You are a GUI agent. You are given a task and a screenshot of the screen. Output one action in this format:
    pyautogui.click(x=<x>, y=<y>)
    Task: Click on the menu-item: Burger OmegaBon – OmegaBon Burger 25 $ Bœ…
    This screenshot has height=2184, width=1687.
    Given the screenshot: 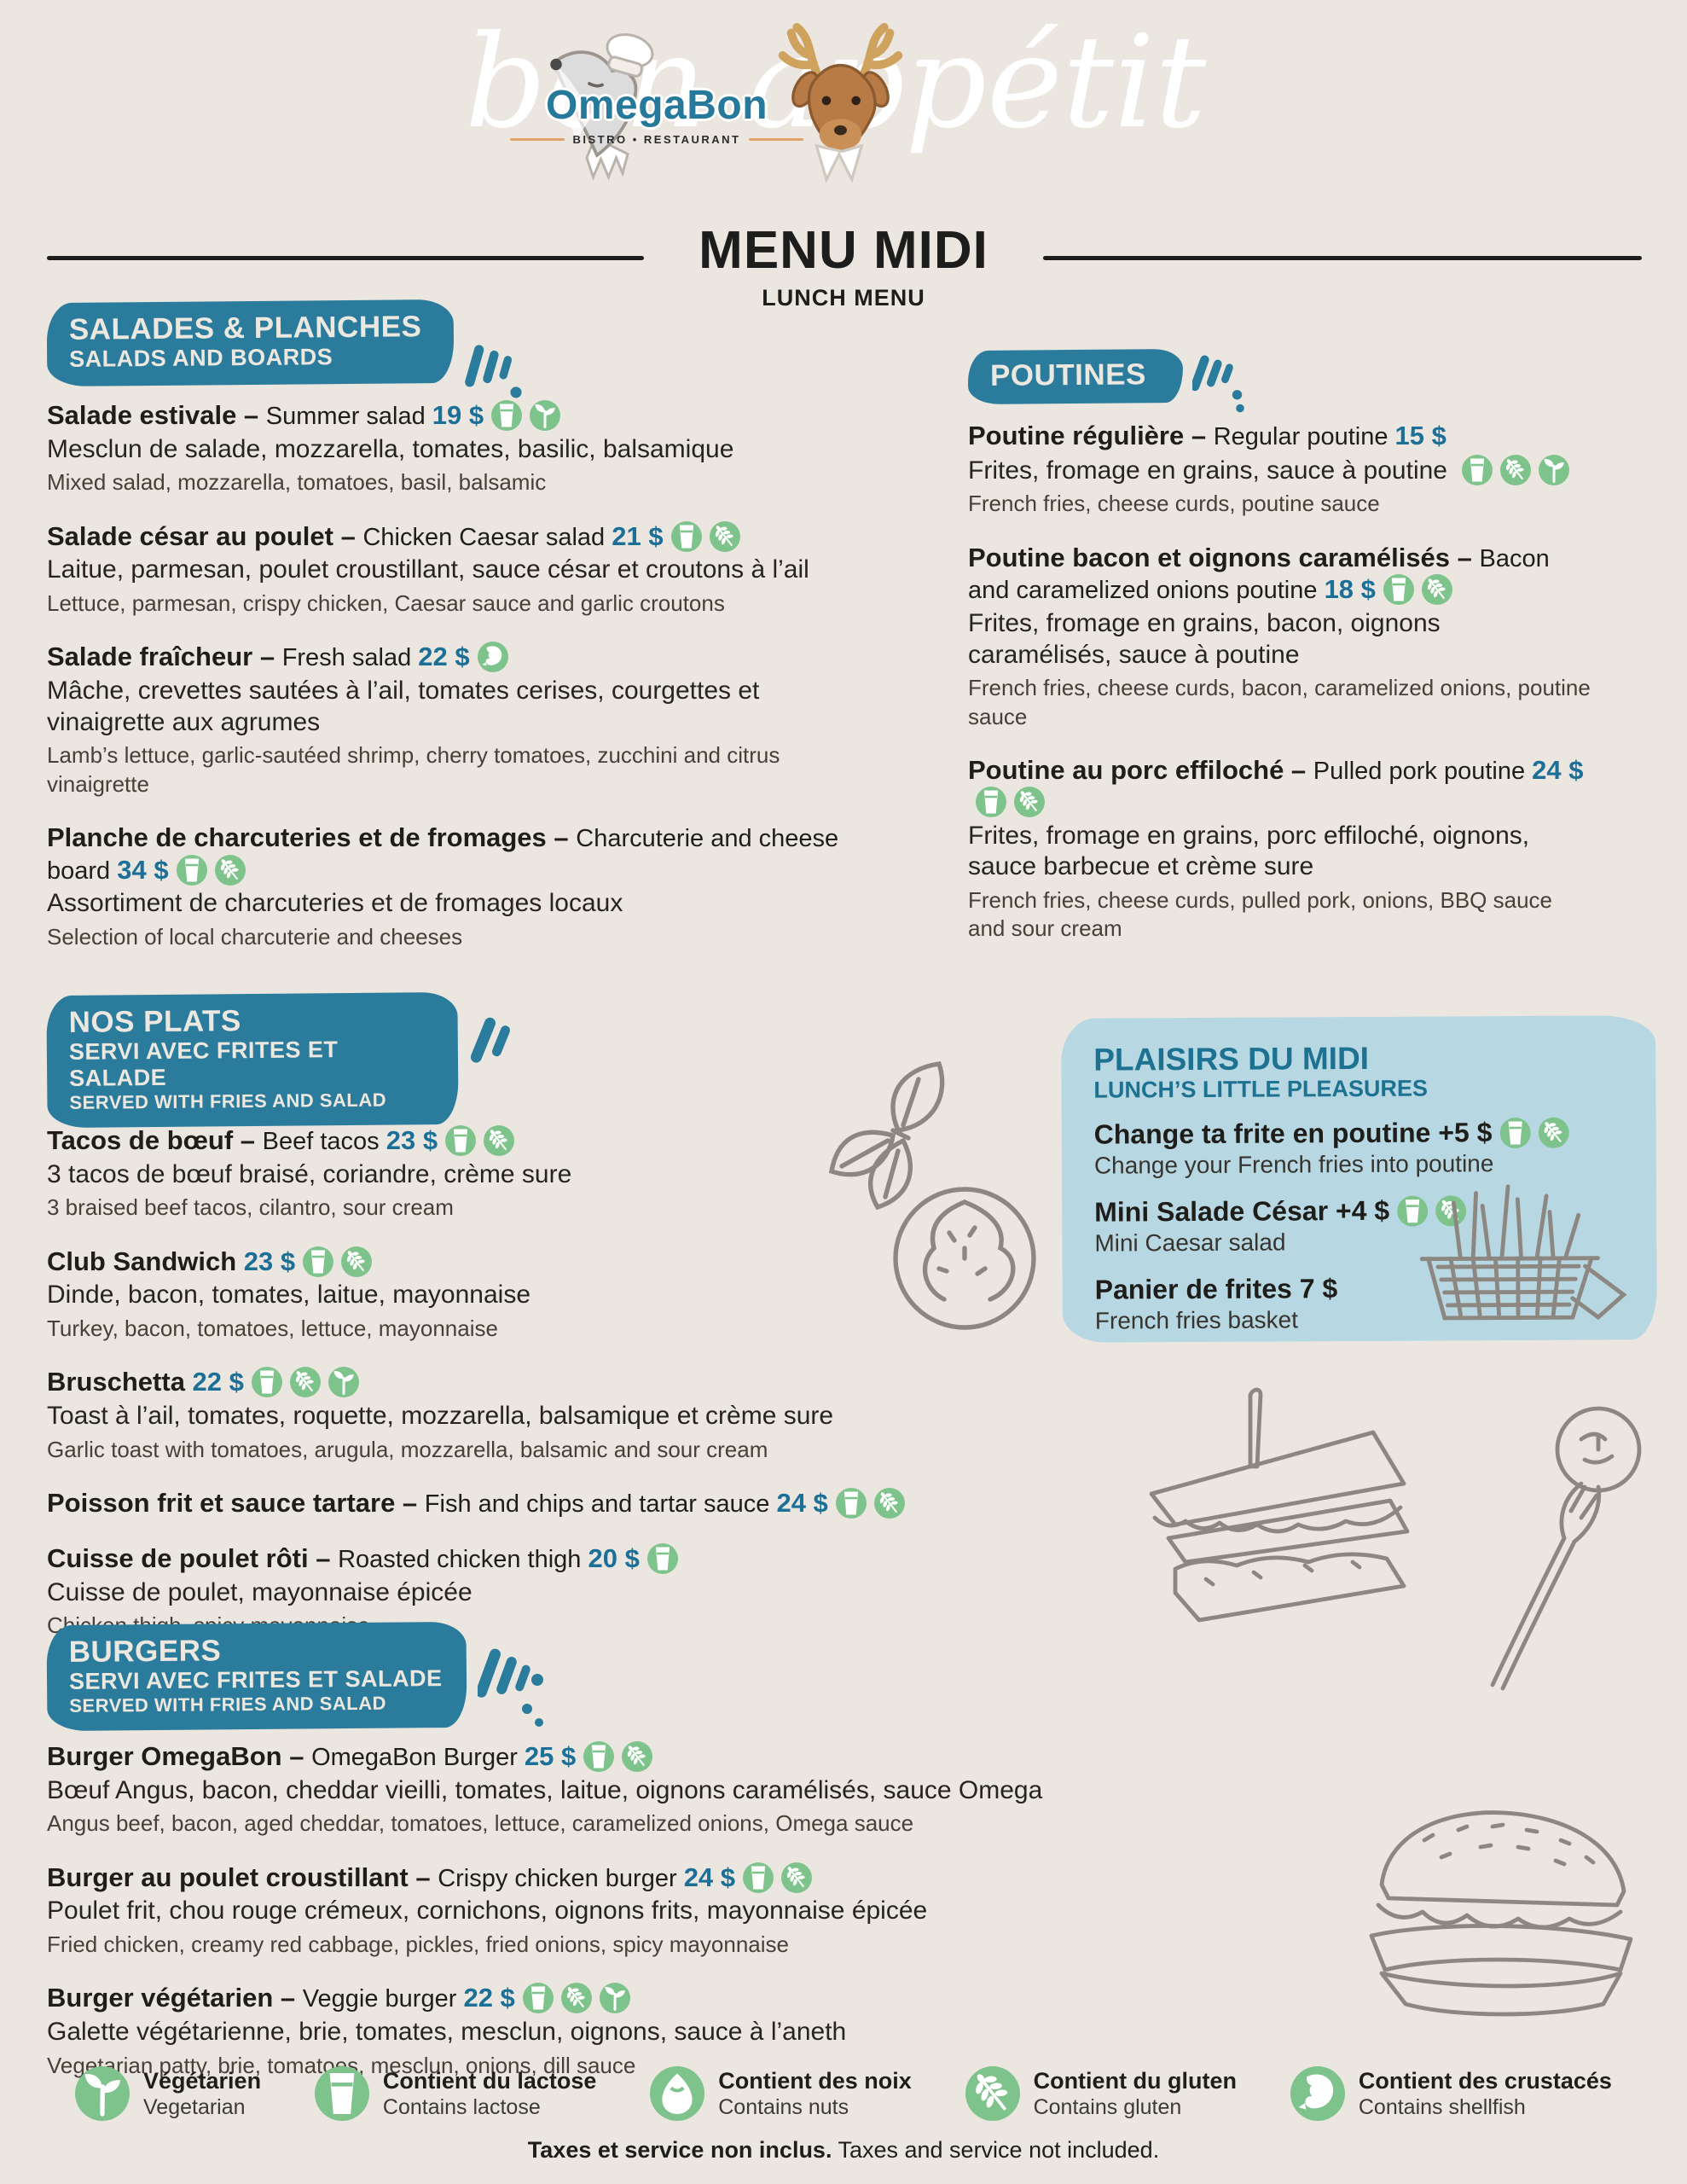 What is the action you would take?
    pyautogui.click(x=742, y=1789)
    